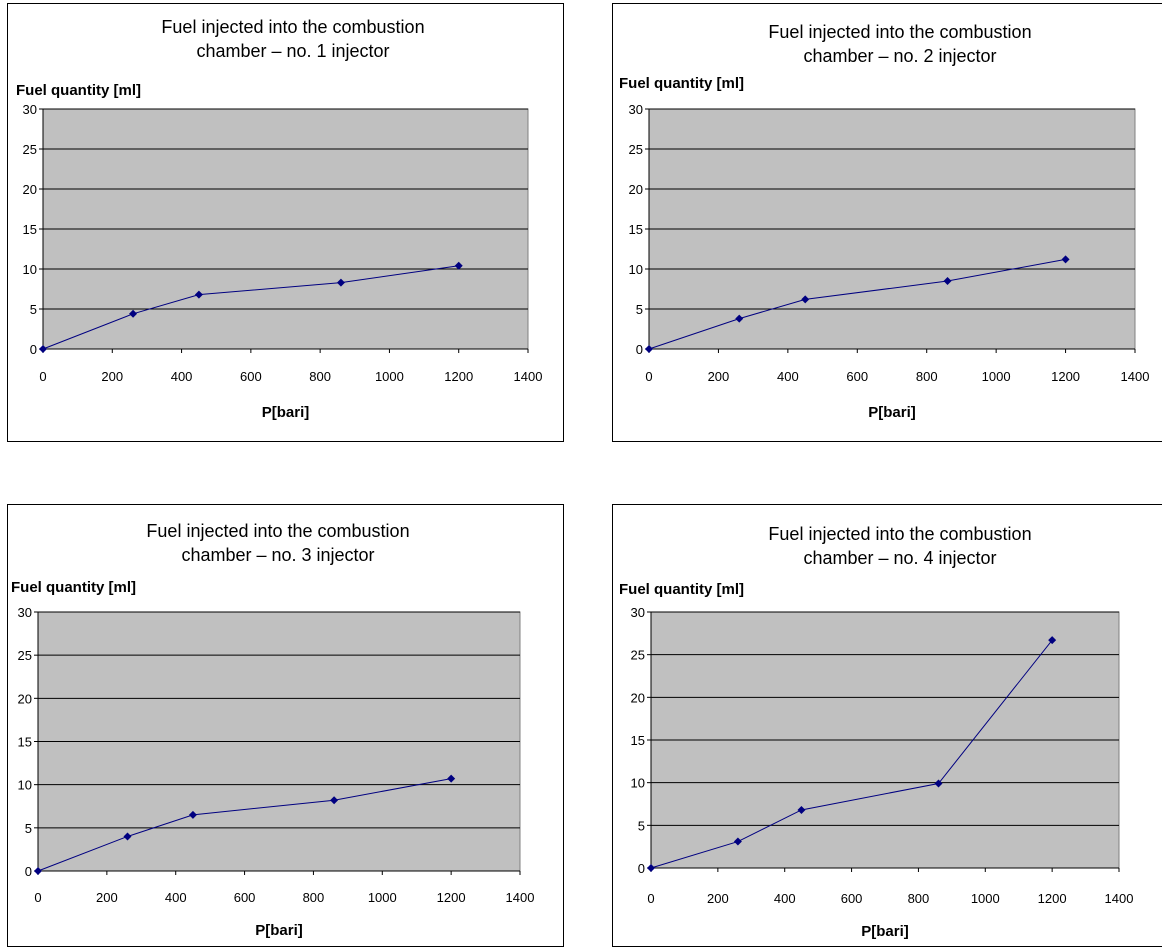 The height and width of the screenshot is (948, 1162). I want to click on chart-title-line-2: chamber – no. 1 injector, so click(292, 51).